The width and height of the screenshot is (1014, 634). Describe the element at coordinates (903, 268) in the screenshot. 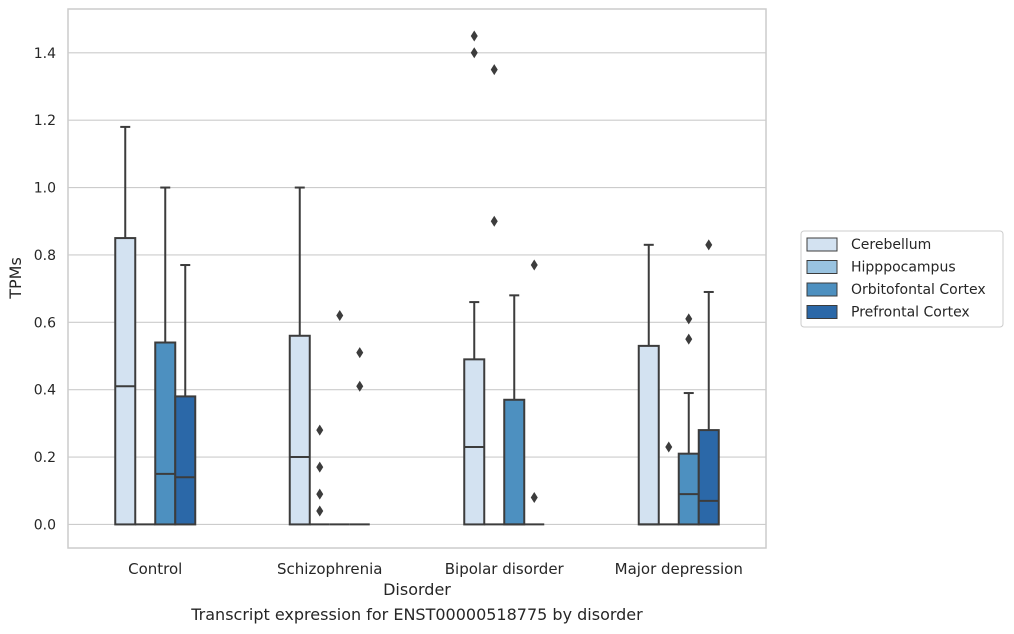

I see `legend-label: Hipppocampus` at that location.